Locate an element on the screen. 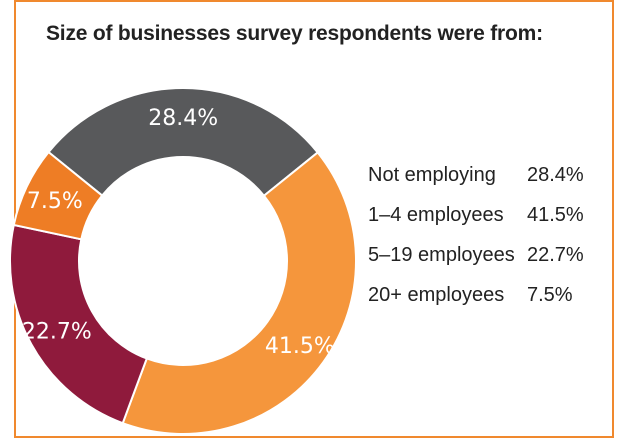 This screenshot has width=625, height=445. legend-label: 1–4 employees is located at coordinates (436, 215).